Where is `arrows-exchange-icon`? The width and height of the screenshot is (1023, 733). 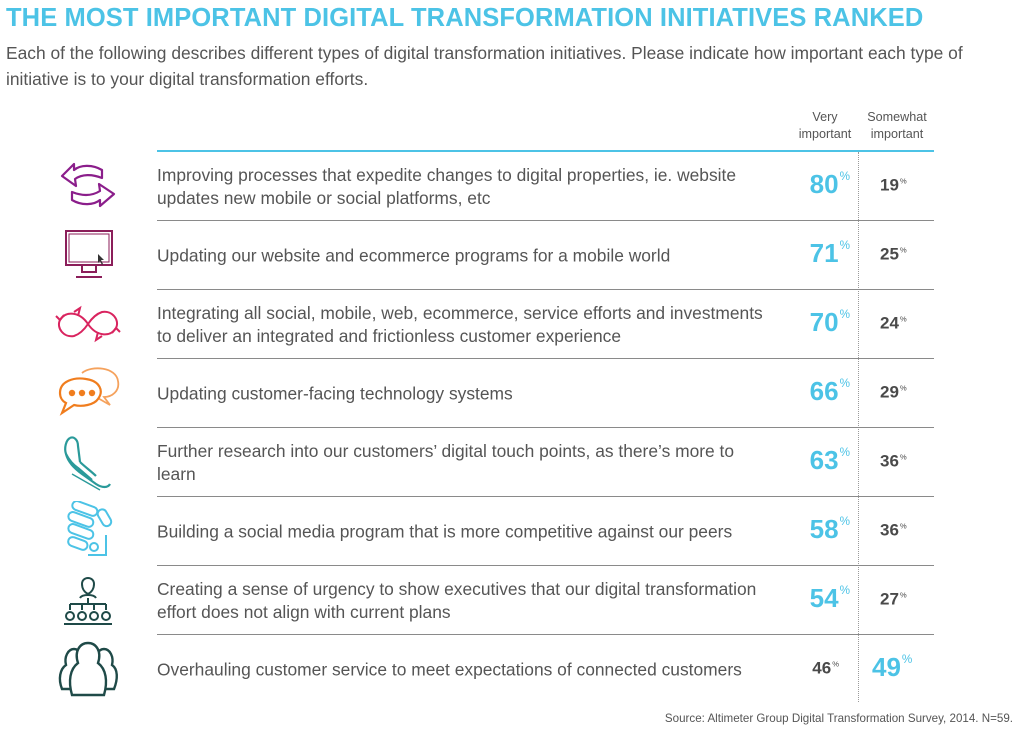 arrows-exchange-icon is located at coordinates (88, 186).